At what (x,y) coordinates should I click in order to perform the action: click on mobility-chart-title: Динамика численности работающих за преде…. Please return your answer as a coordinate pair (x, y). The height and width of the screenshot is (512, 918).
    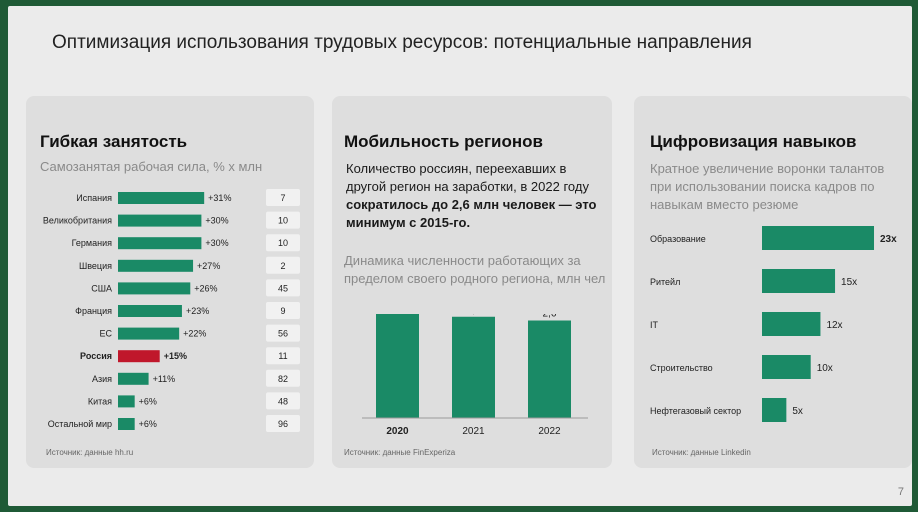
    Looking at the image, I should click on (475, 269).